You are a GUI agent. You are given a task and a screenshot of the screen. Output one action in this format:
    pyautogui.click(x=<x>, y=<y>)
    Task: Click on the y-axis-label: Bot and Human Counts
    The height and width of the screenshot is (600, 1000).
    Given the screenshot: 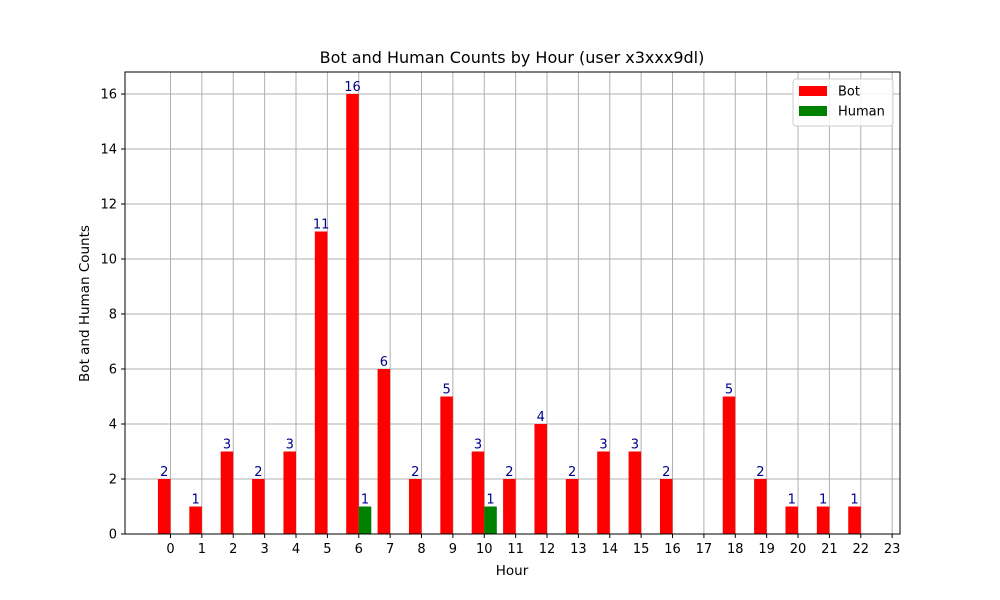 What is the action you would take?
    pyautogui.click(x=85, y=303)
    